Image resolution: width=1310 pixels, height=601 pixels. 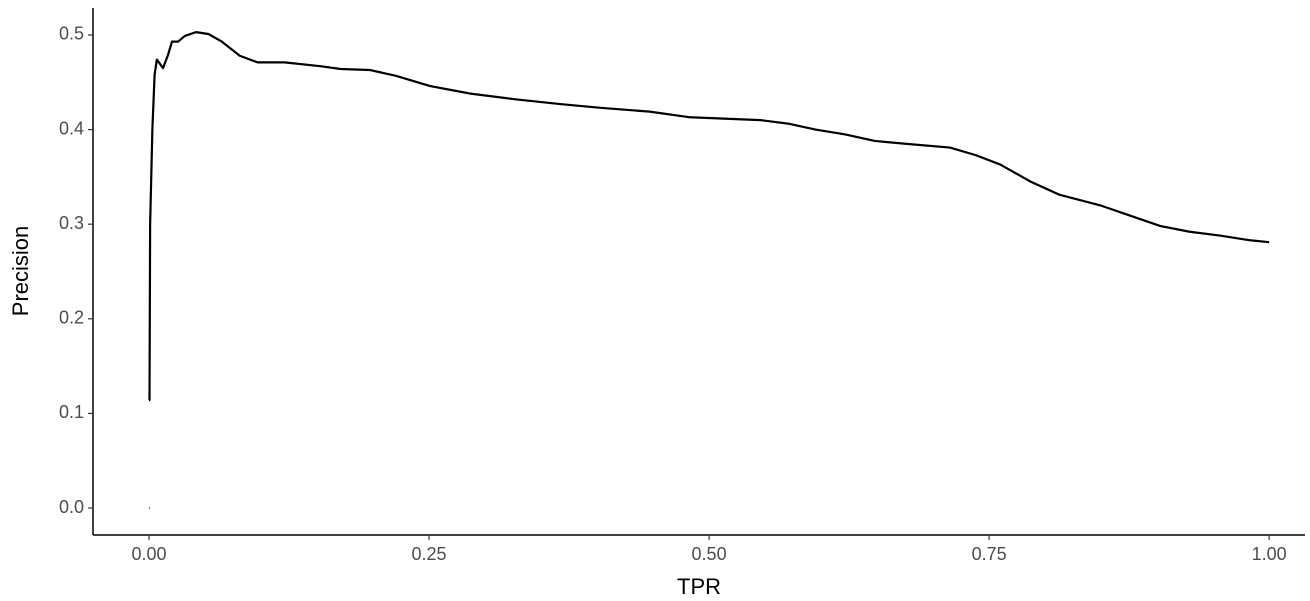 What do you see at coordinates (71, 223) in the screenshot?
I see `y-tick-label: 0.3` at bounding box center [71, 223].